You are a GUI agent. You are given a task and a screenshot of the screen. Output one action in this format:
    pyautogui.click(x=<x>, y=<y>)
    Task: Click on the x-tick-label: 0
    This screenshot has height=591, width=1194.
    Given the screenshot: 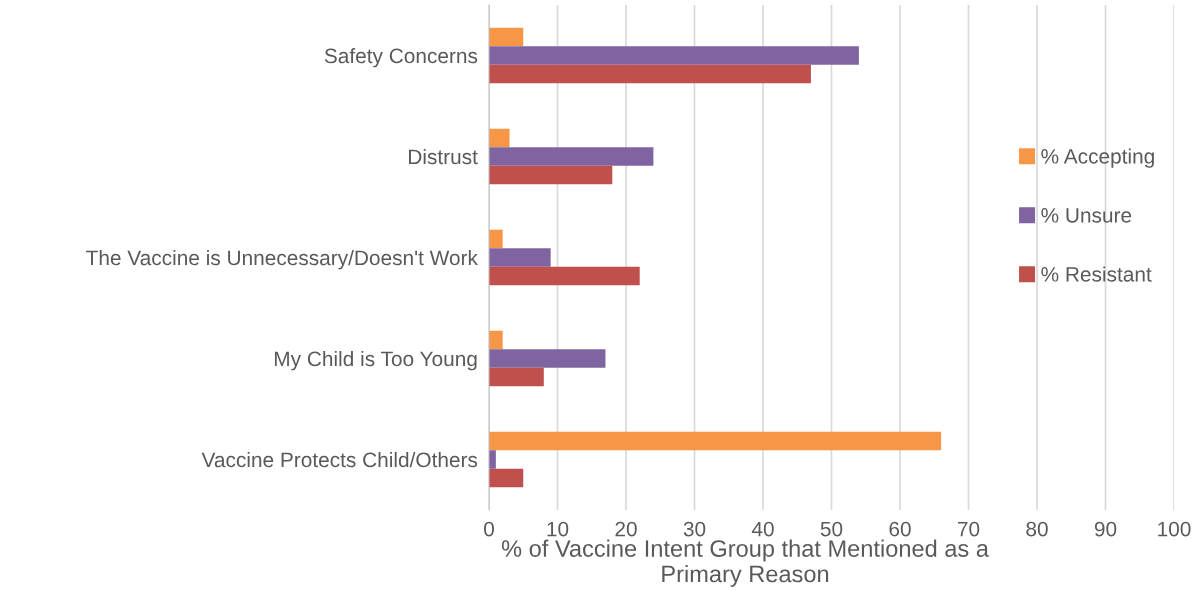 What is the action you would take?
    pyautogui.click(x=489, y=529)
    